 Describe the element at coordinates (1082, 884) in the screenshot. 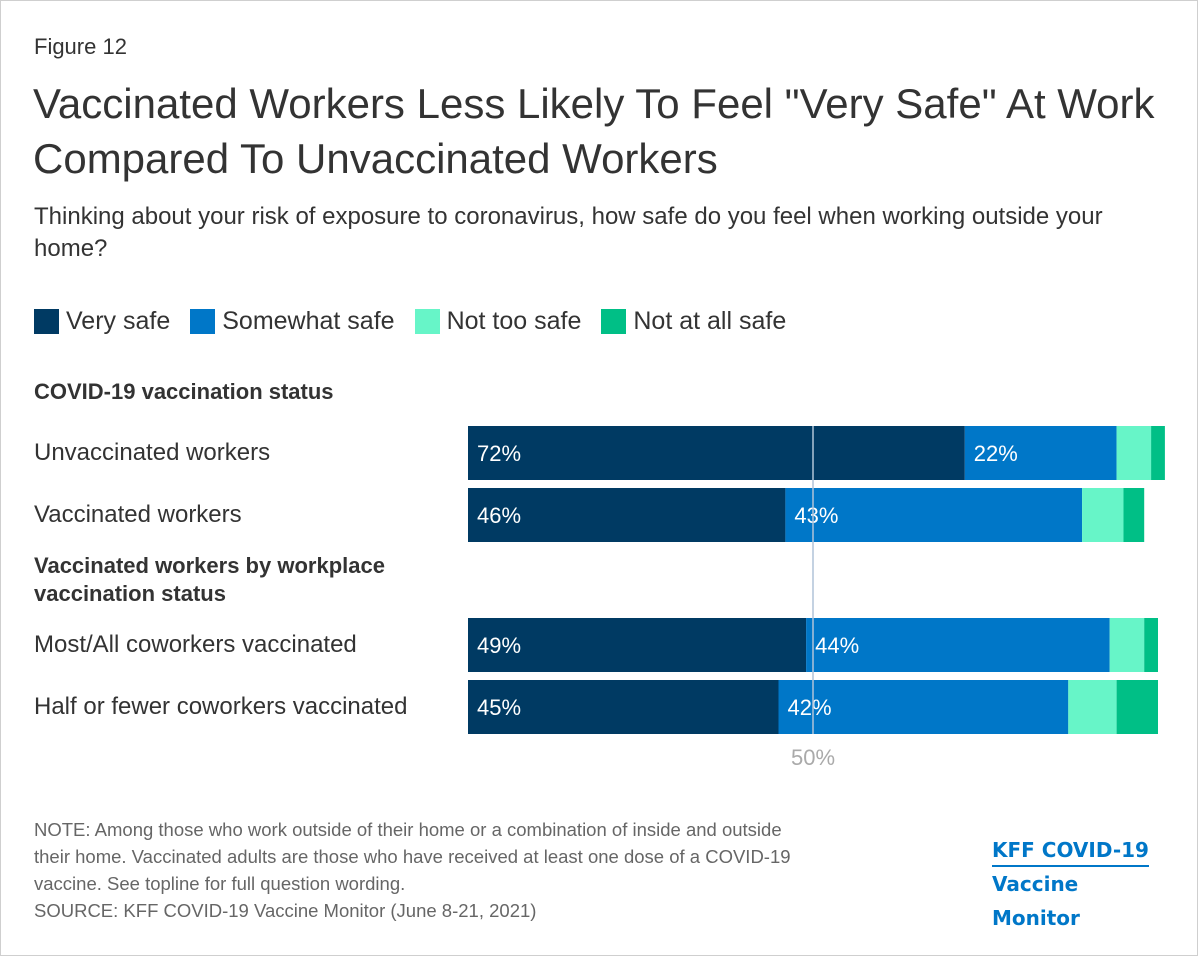

I see `kff-logo: KFF COVID-19 Vaccine Monitor` at that location.